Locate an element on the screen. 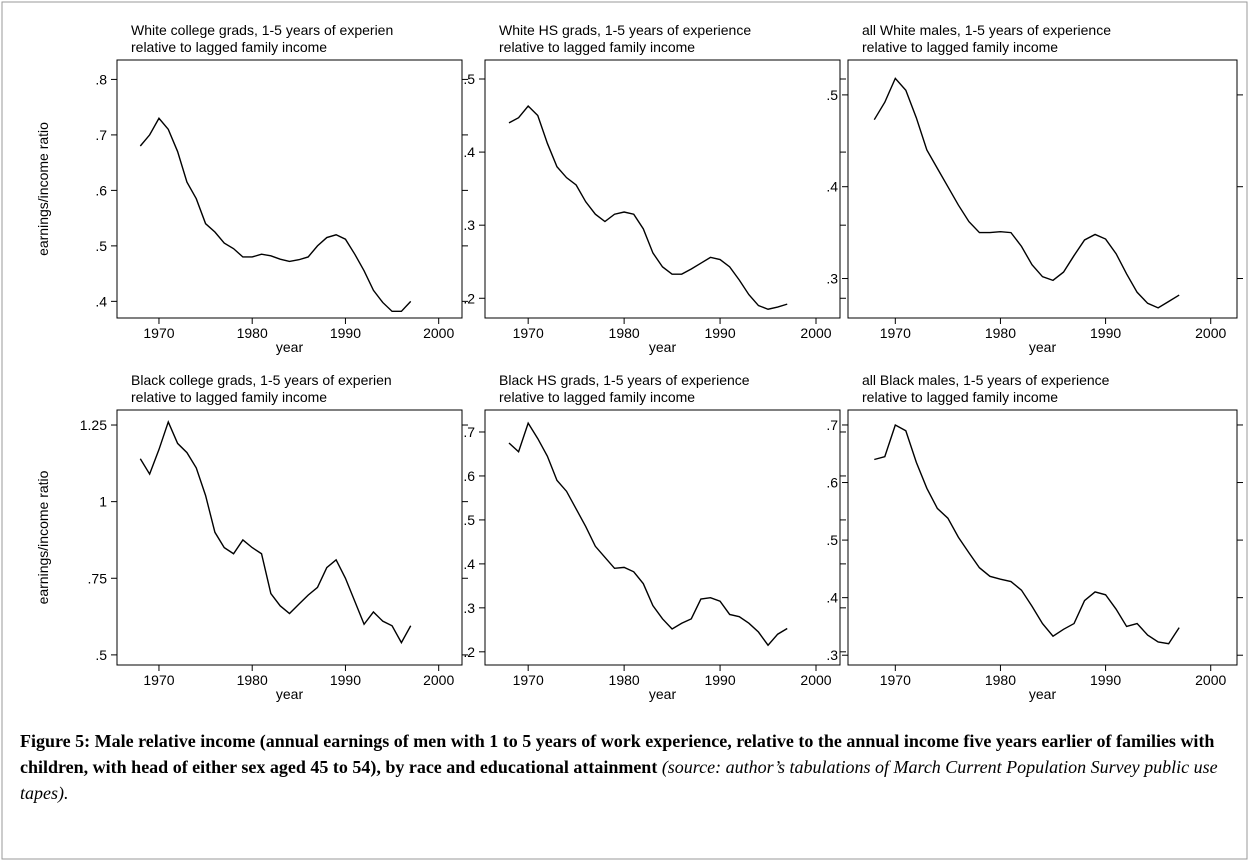 Image resolution: width=1250 pixels, height=862 pixels. y-tick-label: .8 is located at coordinates (101, 79).